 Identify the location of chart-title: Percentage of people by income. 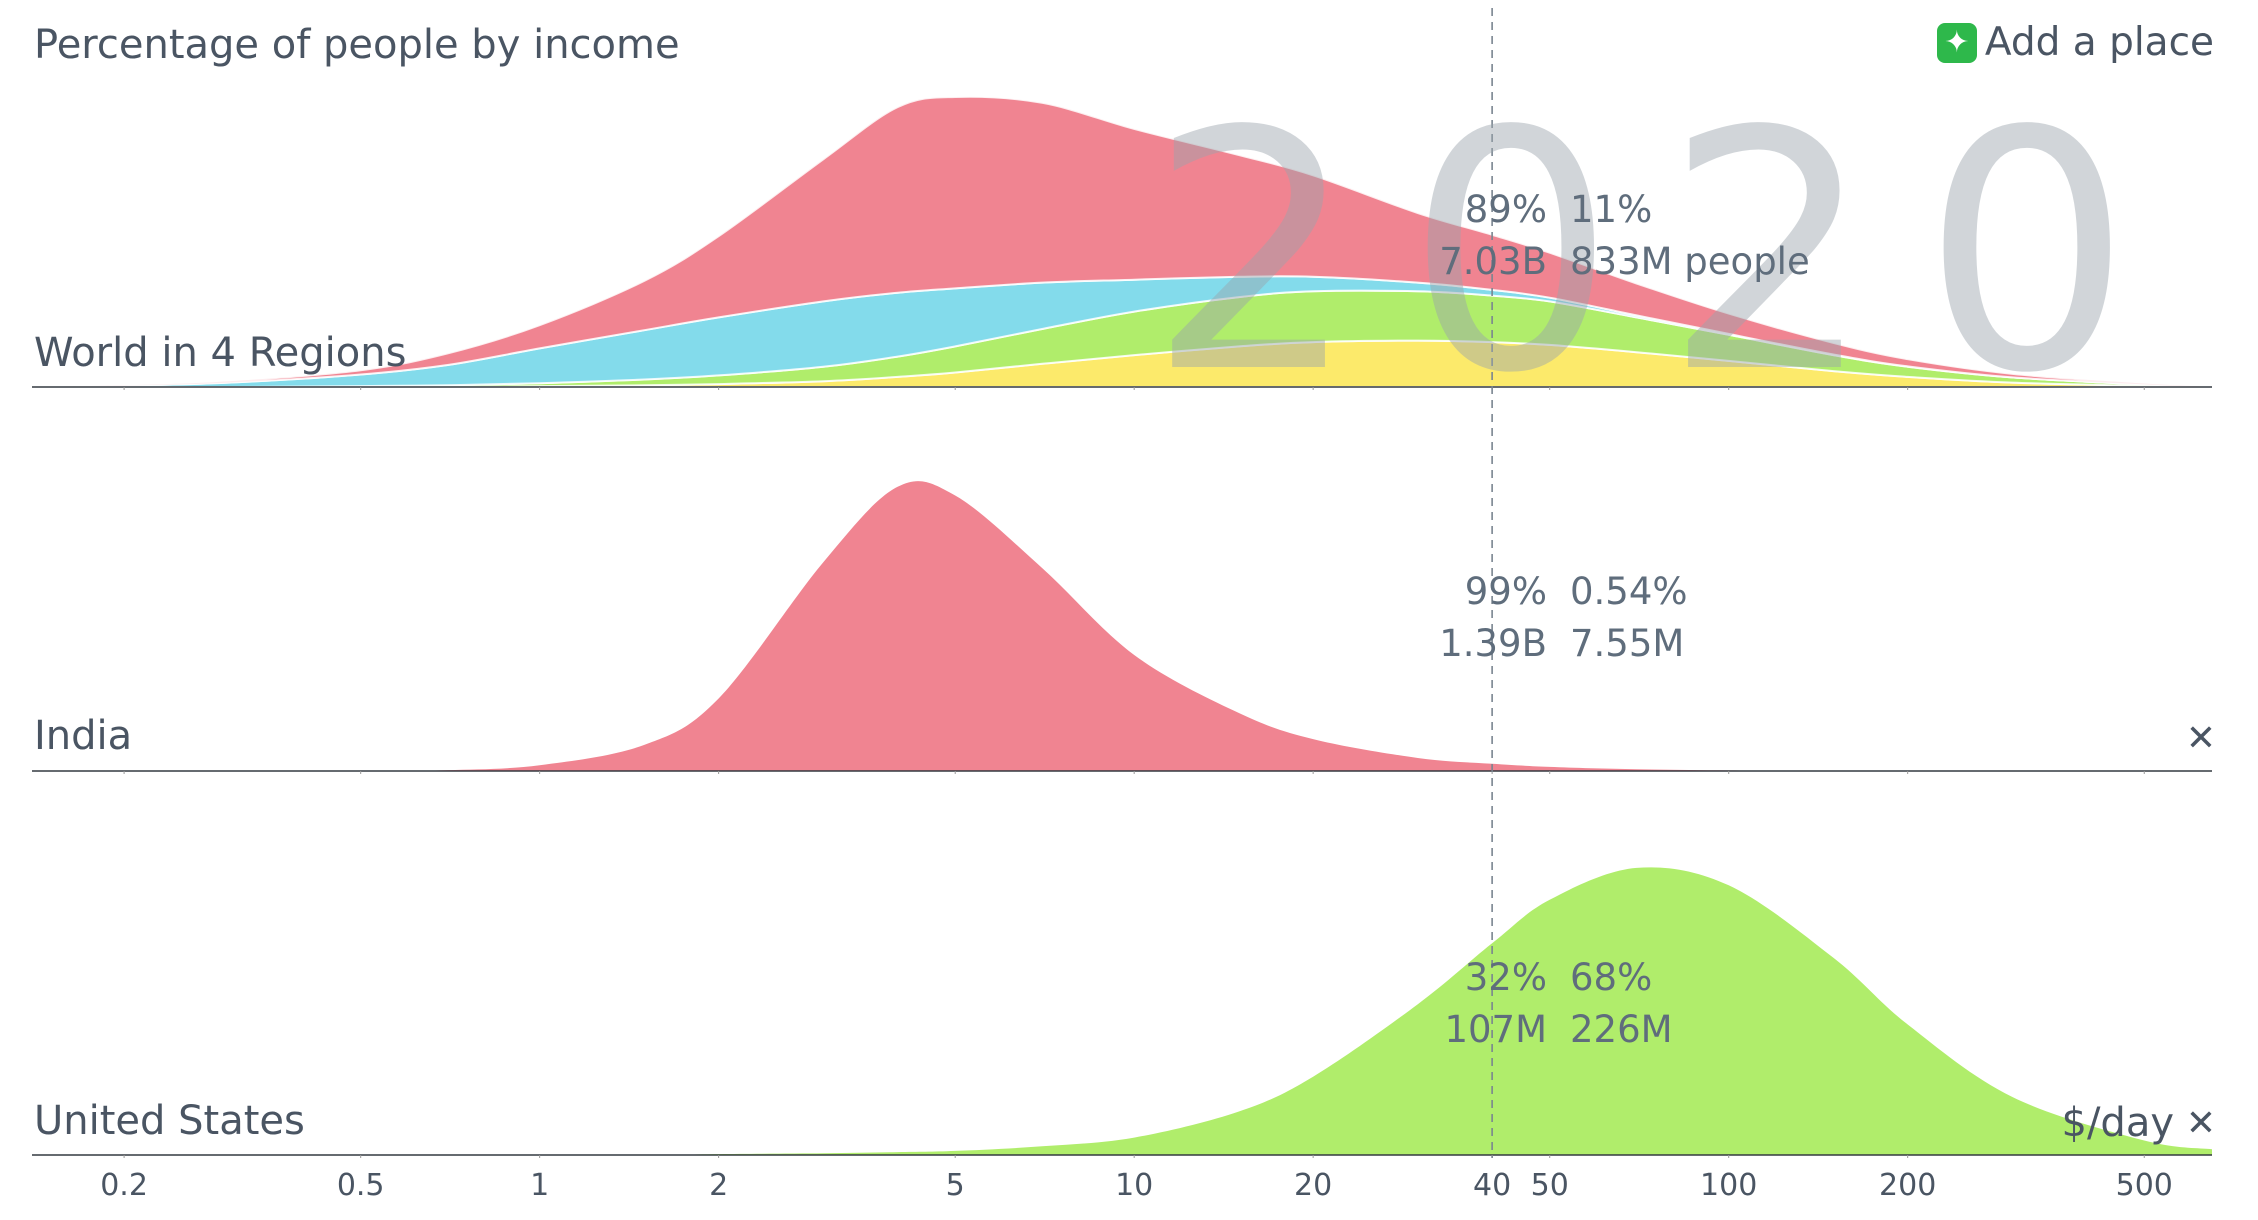
(357, 45).